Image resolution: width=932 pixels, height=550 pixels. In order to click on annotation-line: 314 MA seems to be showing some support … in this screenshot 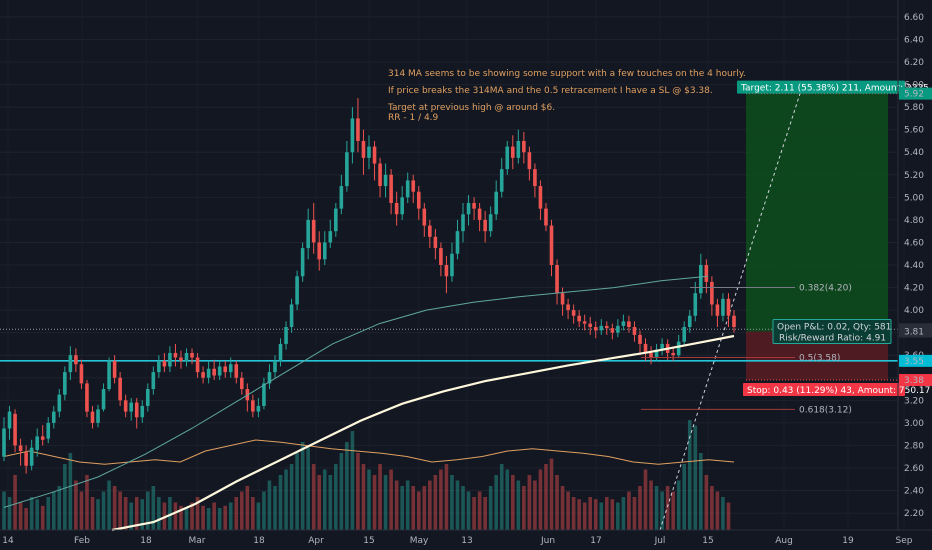, I will do `click(567, 74)`.